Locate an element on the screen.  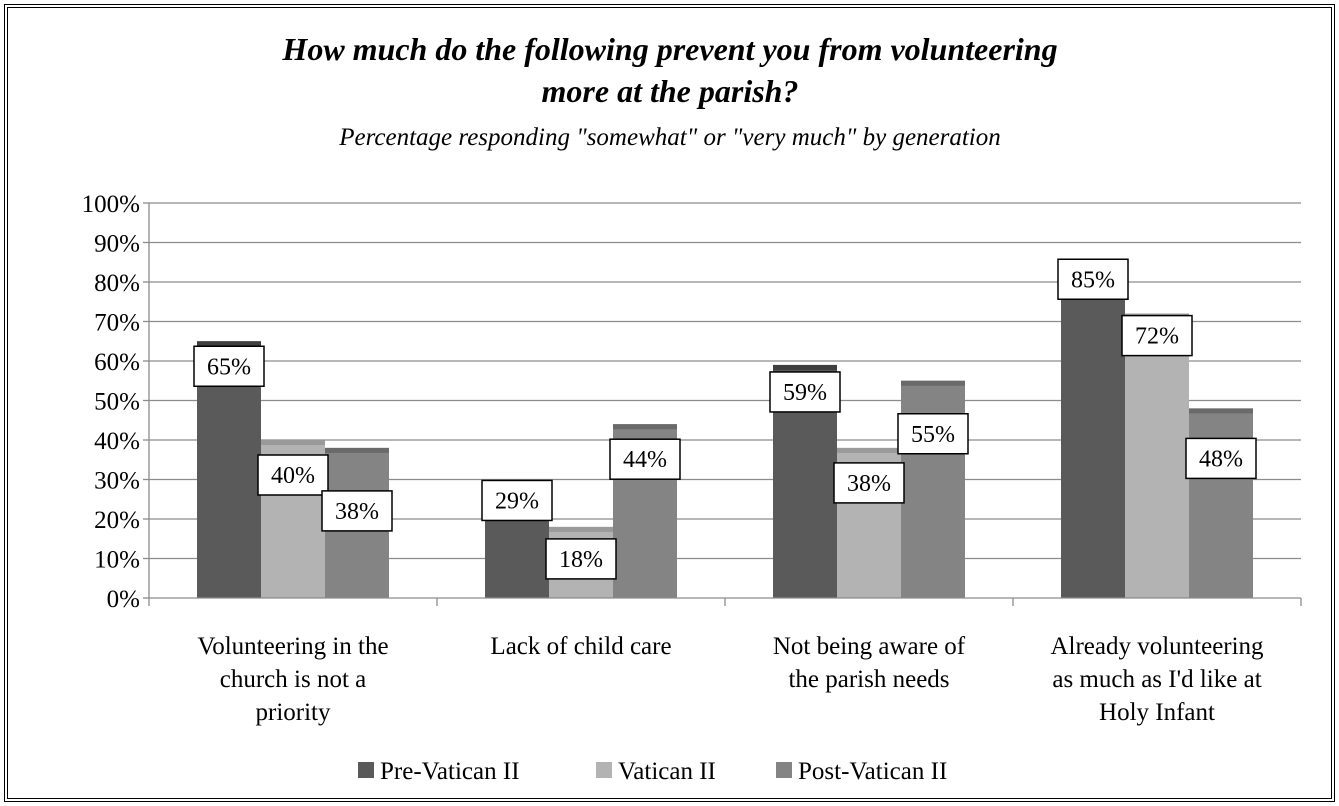
y-tick-label: 80% is located at coordinates (117, 283).